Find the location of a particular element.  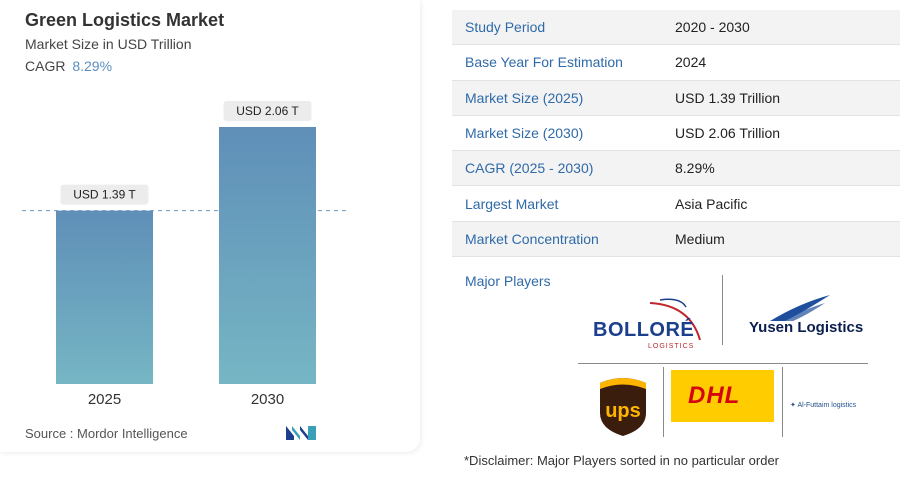

chart-title: Green Logistics Market is located at coordinates (125, 20).